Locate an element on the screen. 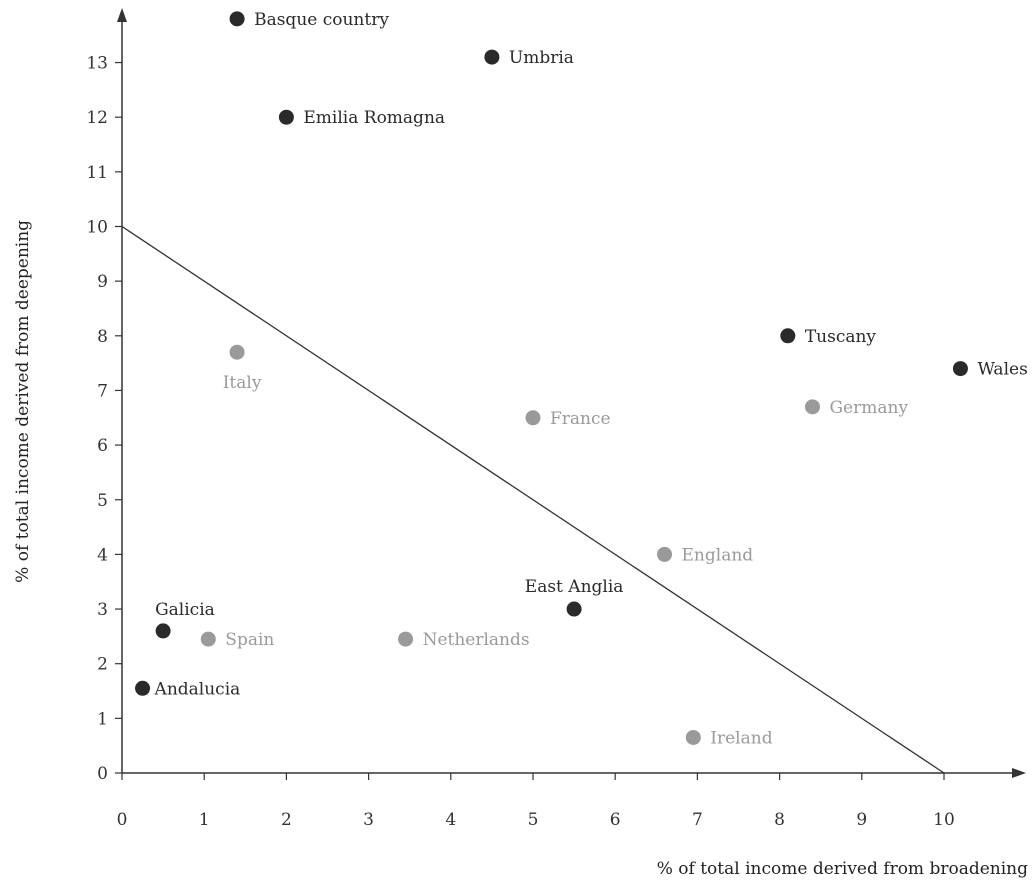 The width and height of the screenshot is (1034, 885). x-tick-label: 6 is located at coordinates (615, 820).